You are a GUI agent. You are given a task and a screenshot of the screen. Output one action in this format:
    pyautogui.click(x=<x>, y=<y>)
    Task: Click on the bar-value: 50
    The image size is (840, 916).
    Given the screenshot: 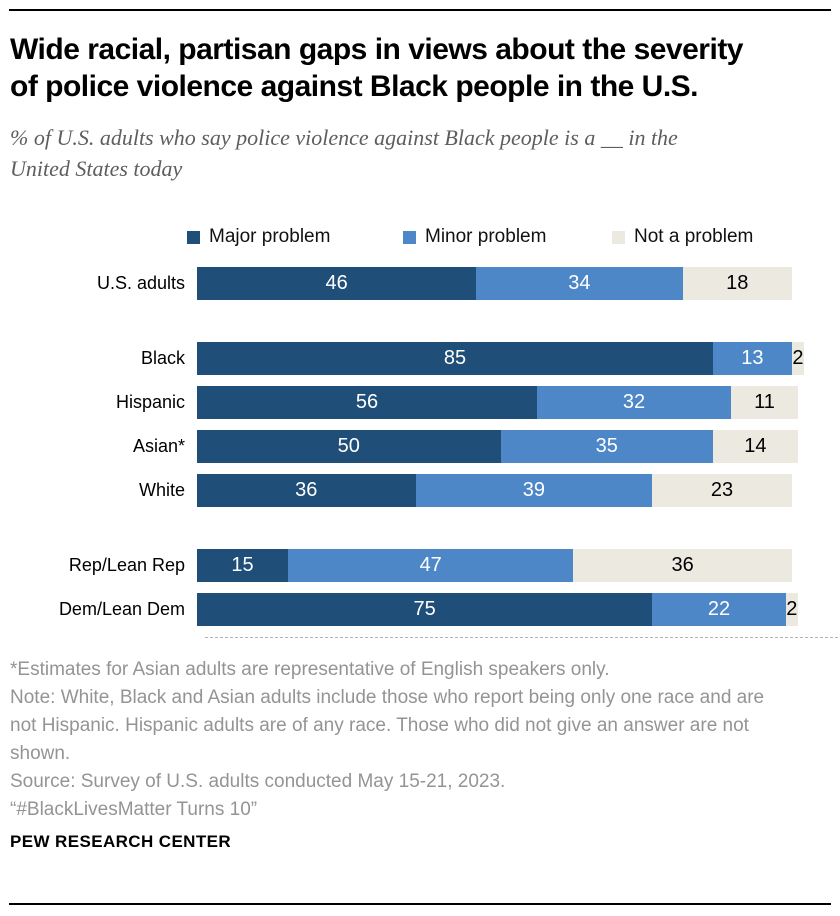 What is the action you would take?
    pyautogui.click(x=348, y=446)
    